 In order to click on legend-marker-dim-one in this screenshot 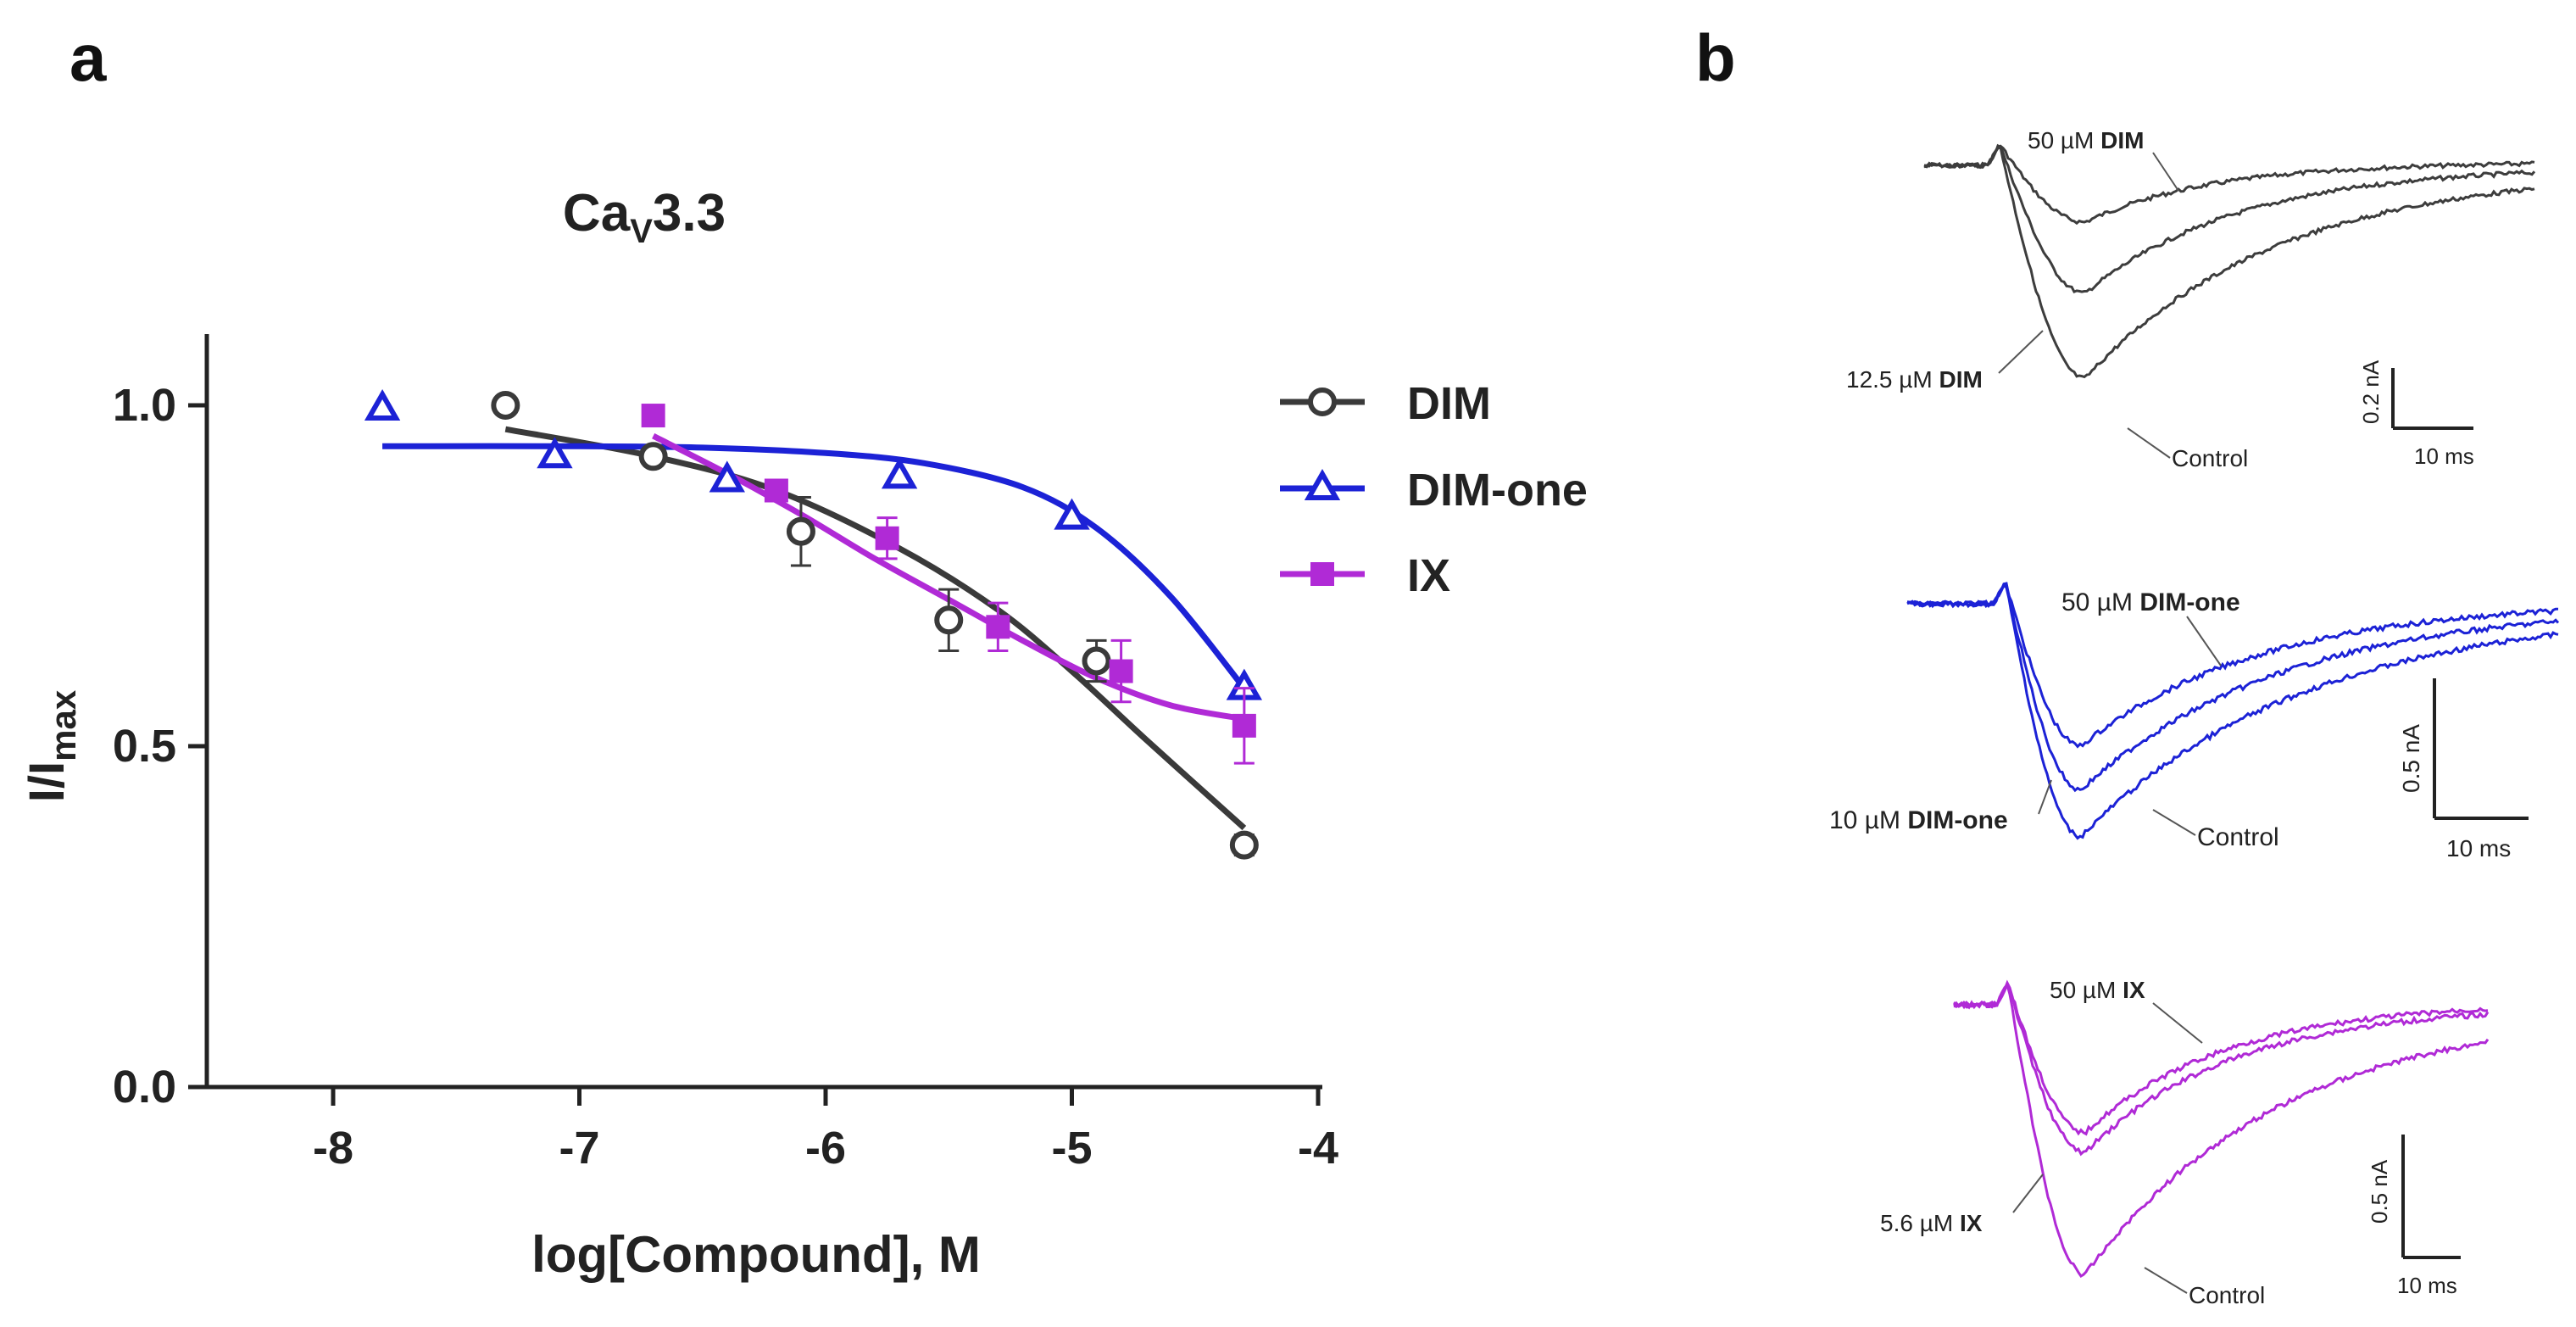, I will do `click(1322, 484)`.